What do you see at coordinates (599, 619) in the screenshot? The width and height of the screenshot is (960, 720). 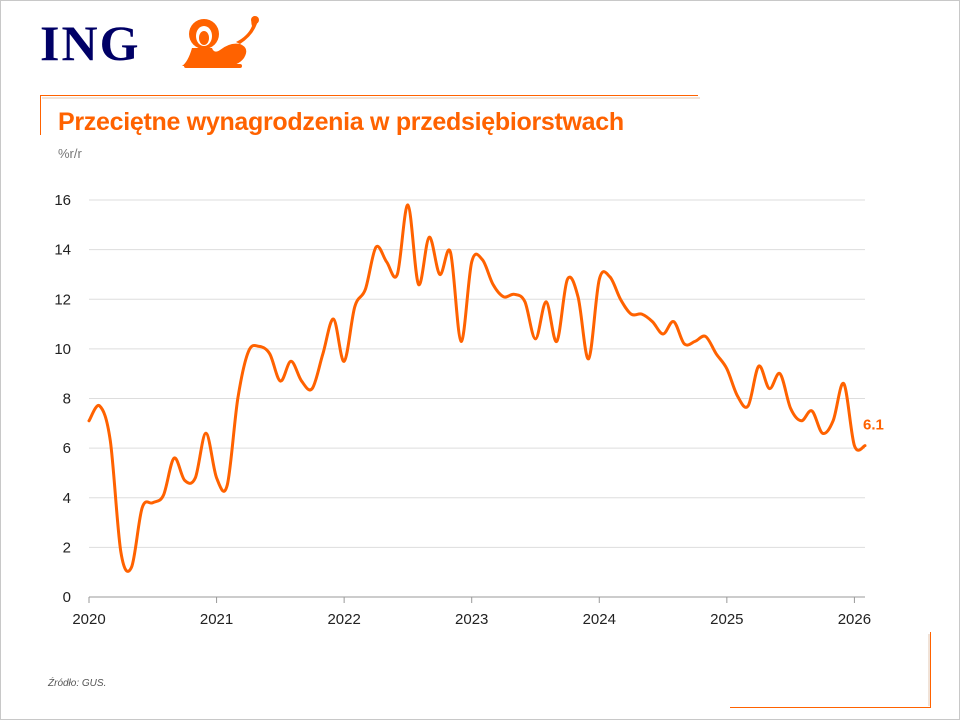 I see `x-tick-label: 2024` at bounding box center [599, 619].